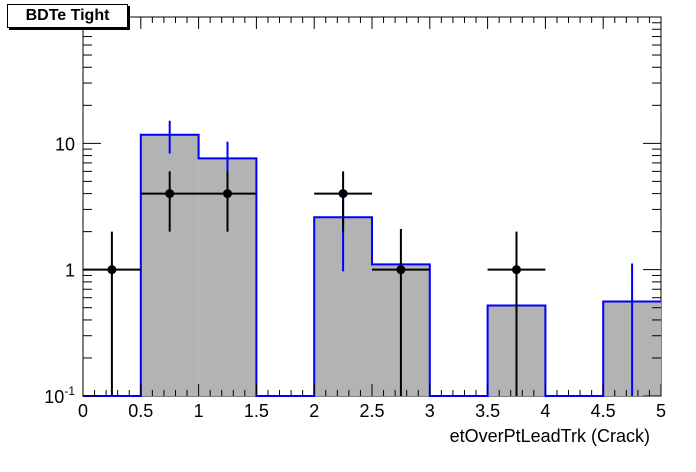 The image size is (696, 472). Describe the element at coordinates (59, 395) in the screenshot. I see `y-tick-label: 10-1` at that location.